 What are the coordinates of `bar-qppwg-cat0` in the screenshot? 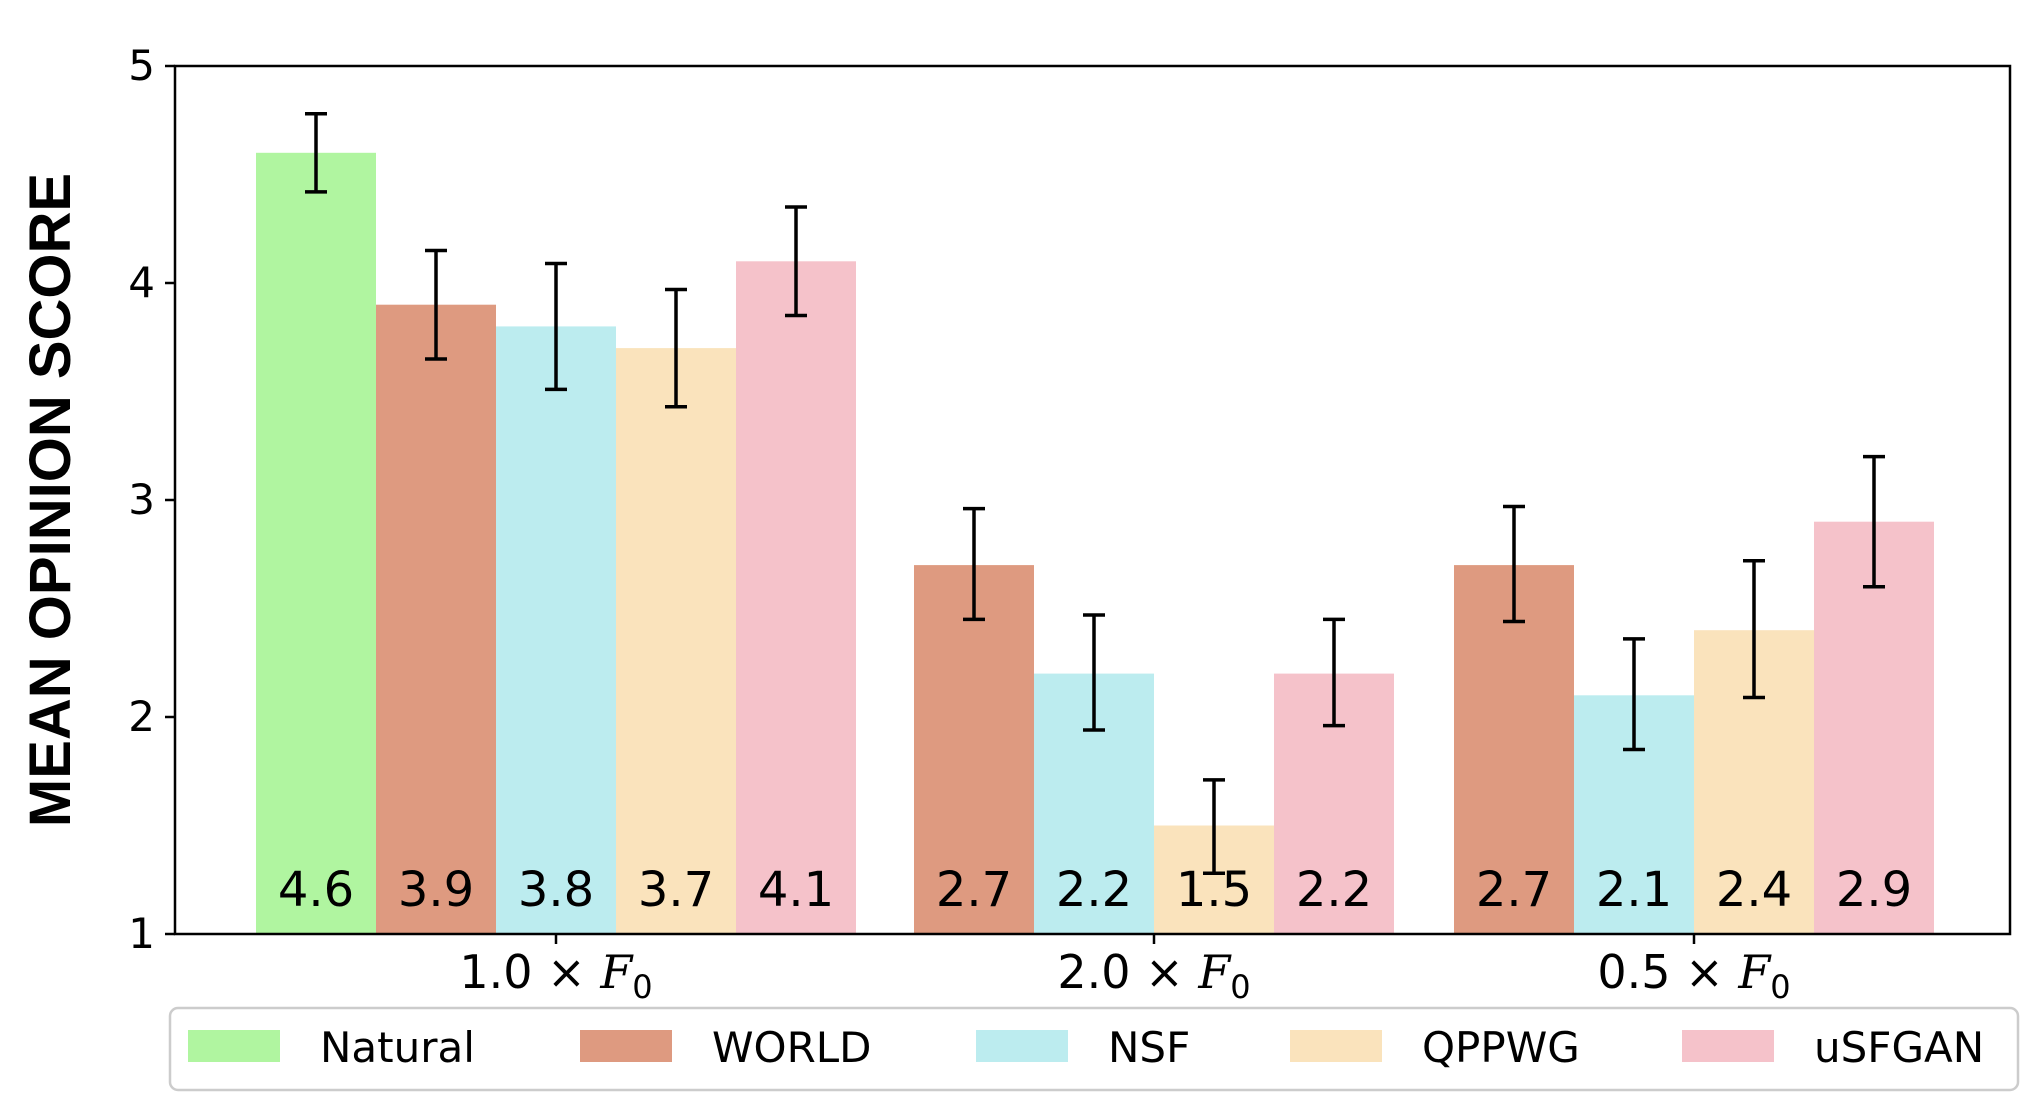 It's located at (676, 641).